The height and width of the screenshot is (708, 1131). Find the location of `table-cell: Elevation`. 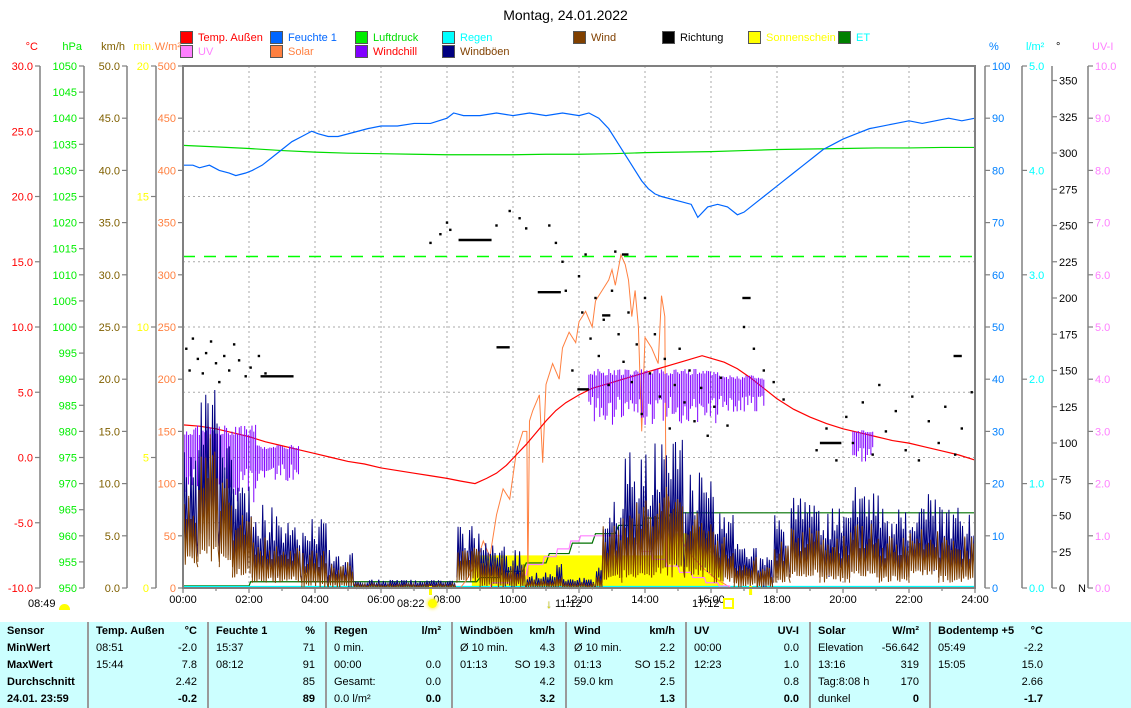

table-cell: Elevation is located at coordinates (841, 648).